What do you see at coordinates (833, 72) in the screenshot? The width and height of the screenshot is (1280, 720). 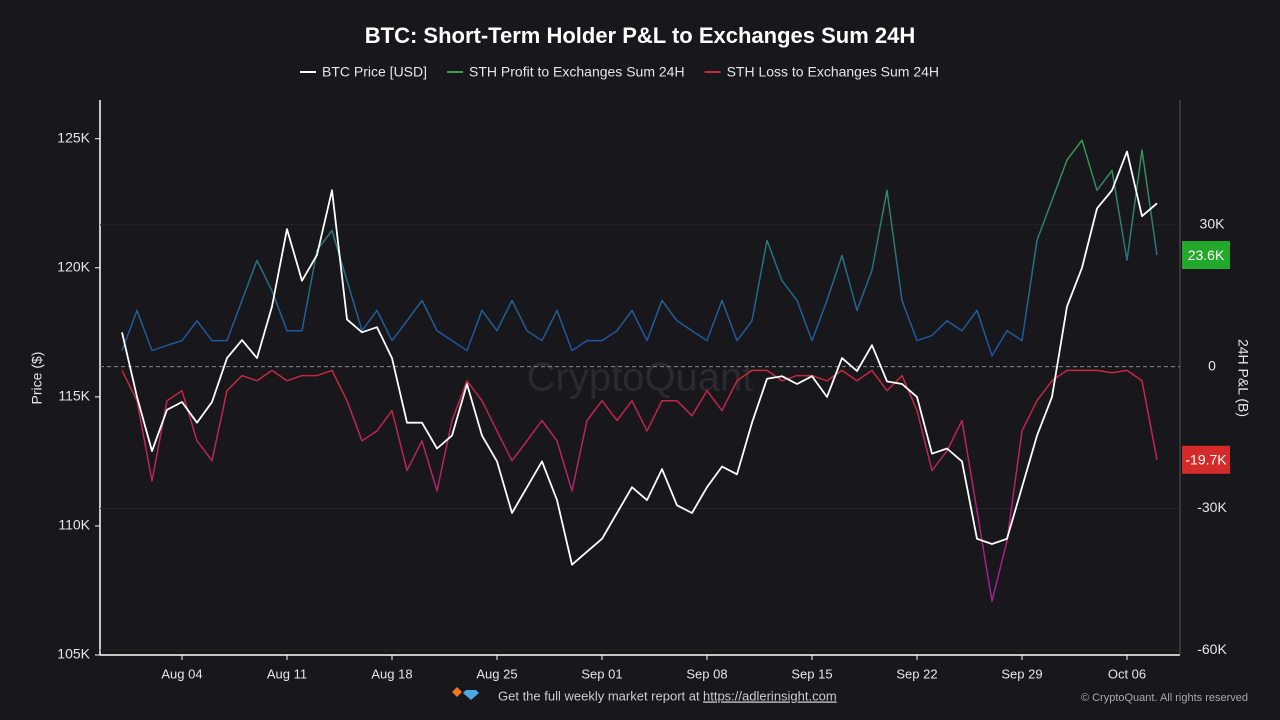 I see `legend-label: STH Loss to Exchanges Sum 24H` at bounding box center [833, 72].